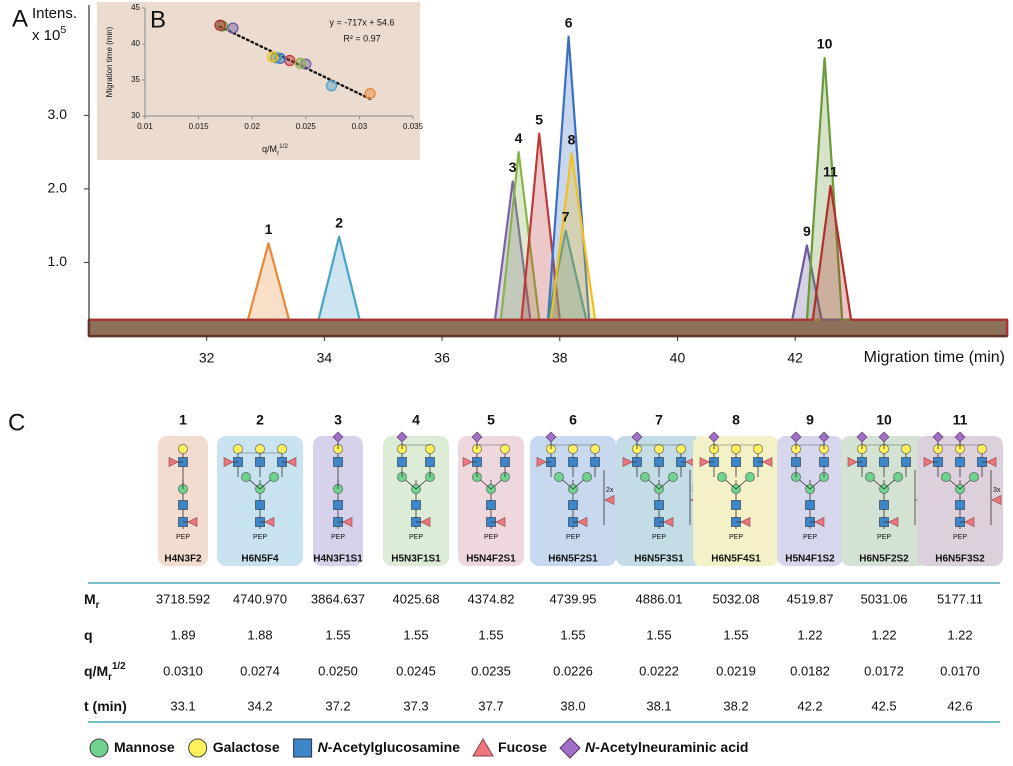 This screenshot has height=766, width=1013. What do you see at coordinates (46, 35) in the screenshot?
I see `y-axis-label-part: x 10` at bounding box center [46, 35].